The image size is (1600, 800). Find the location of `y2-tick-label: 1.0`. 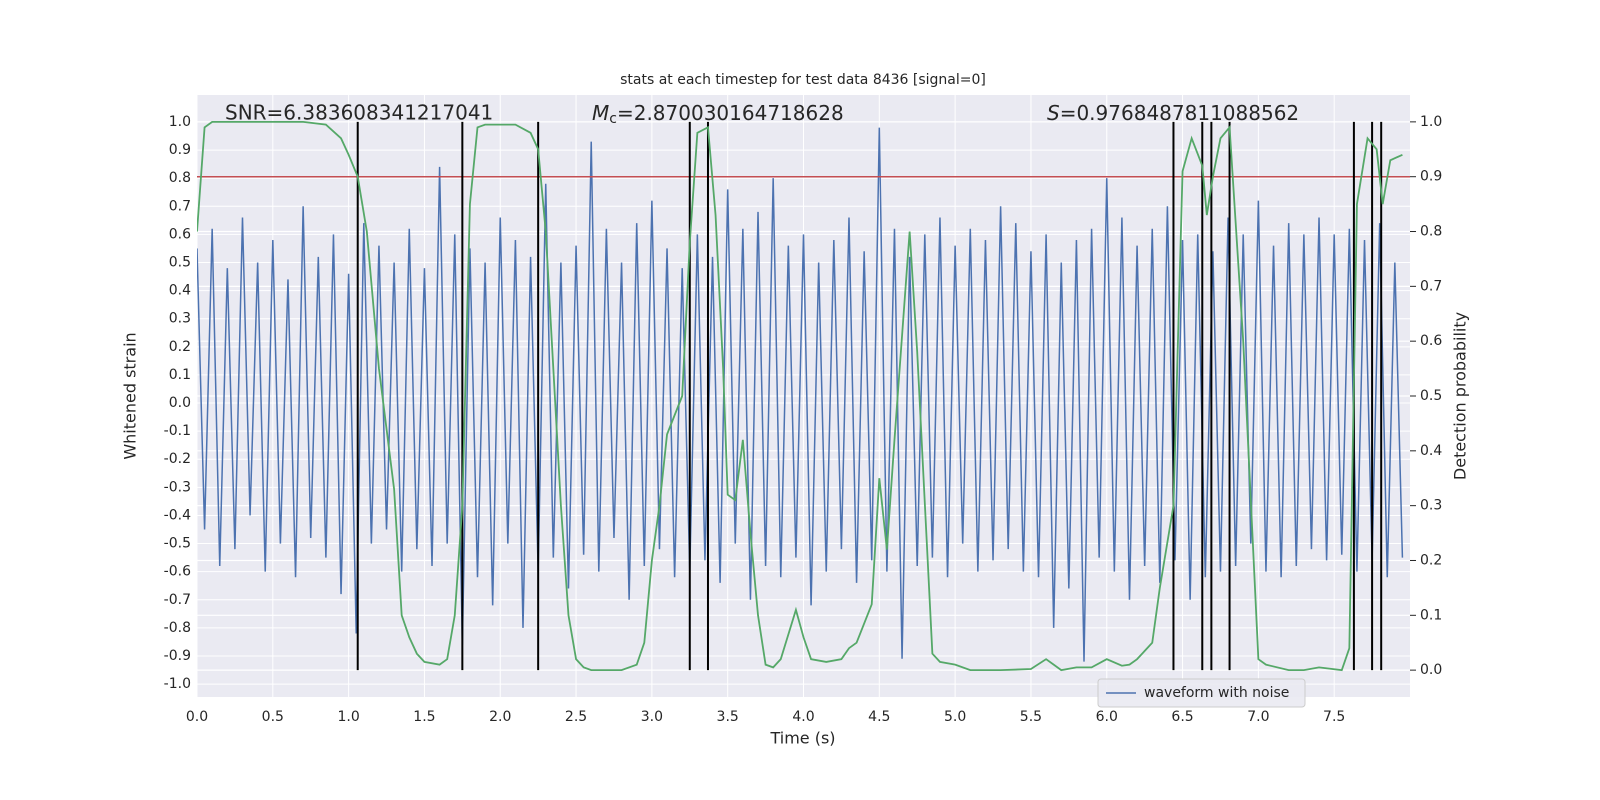

y2-tick-label: 1.0 is located at coordinates (1431, 122).